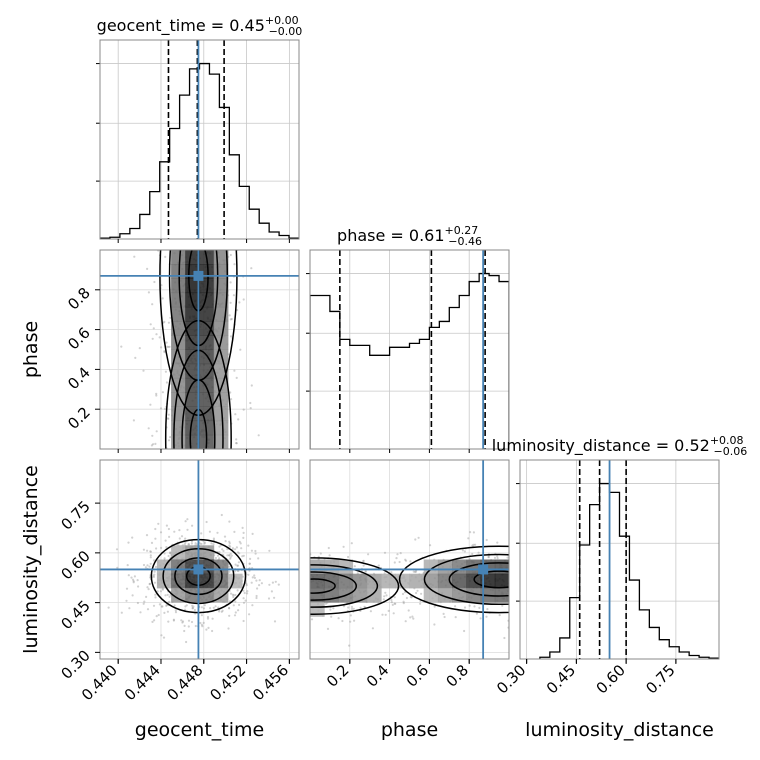 The width and height of the screenshot is (760, 760). I want to click on joint-panel-phase-luminosity_distance, so click(409, 559).